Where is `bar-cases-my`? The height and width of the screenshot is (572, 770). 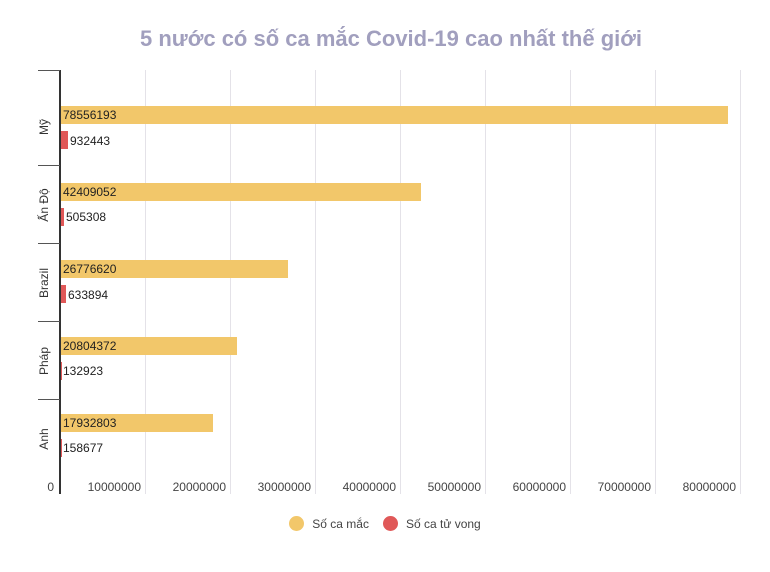 bar-cases-my is located at coordinates (394, 115).